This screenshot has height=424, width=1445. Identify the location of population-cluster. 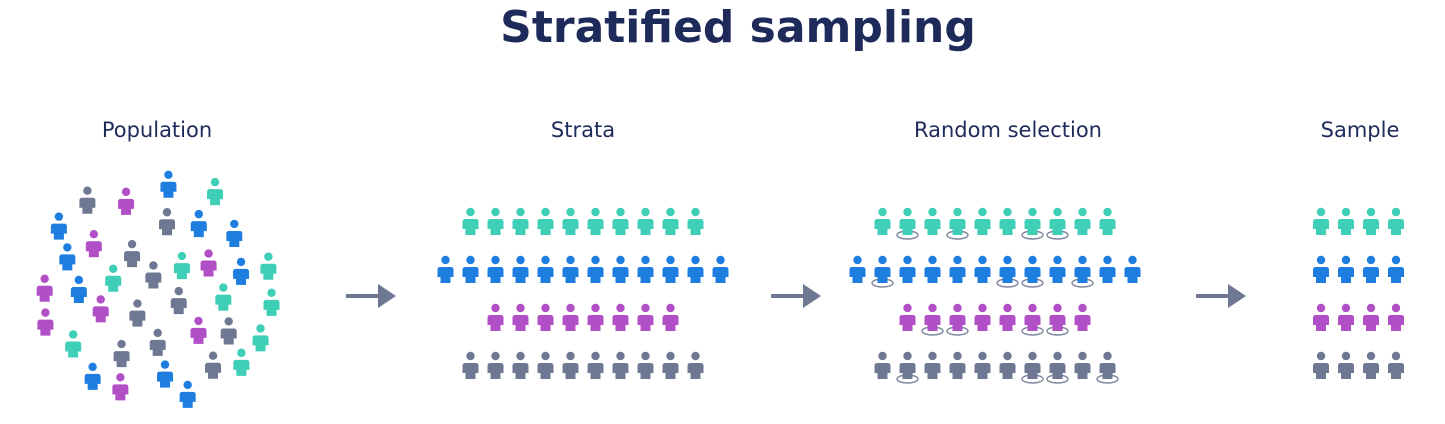
(158, 289).